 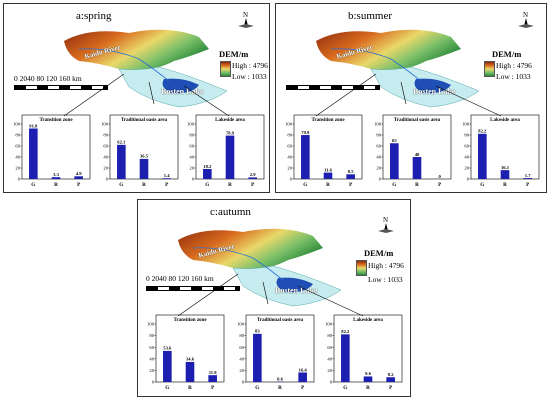 What do you see at coordinates (260, 267) in the screenshot?
I see `dem-map` at bounding box center [260, 267].